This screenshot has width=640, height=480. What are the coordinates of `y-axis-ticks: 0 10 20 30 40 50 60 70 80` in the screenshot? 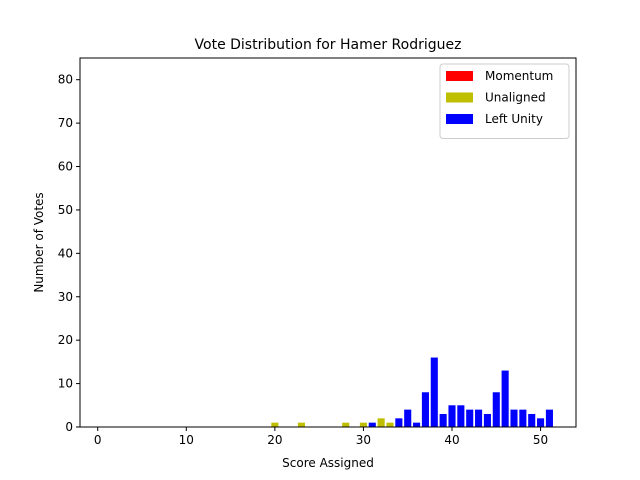 It's located at (69, 253).